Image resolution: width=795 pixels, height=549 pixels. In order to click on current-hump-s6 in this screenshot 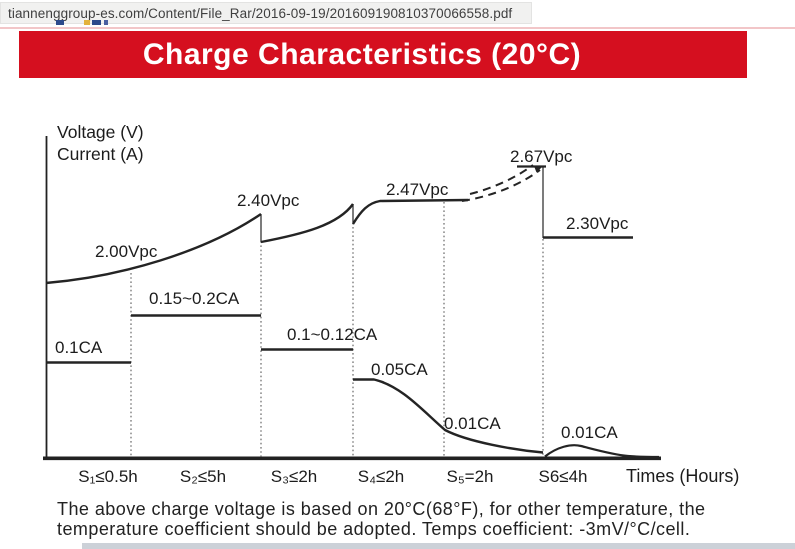, I will do `click(602, 451)`.